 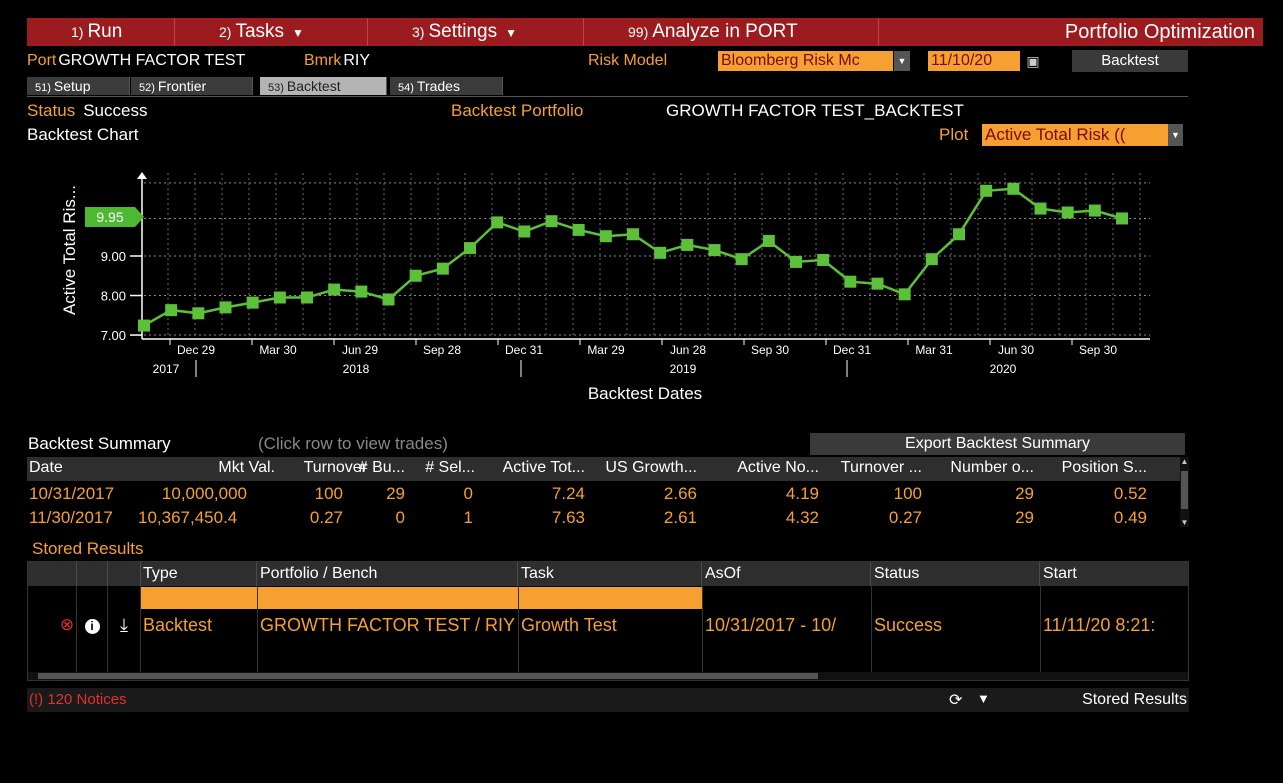 What do you see at coordinates (956, 574) in the screenshot?
I see `column-header-status: Status` at bounding box center [956, 574].